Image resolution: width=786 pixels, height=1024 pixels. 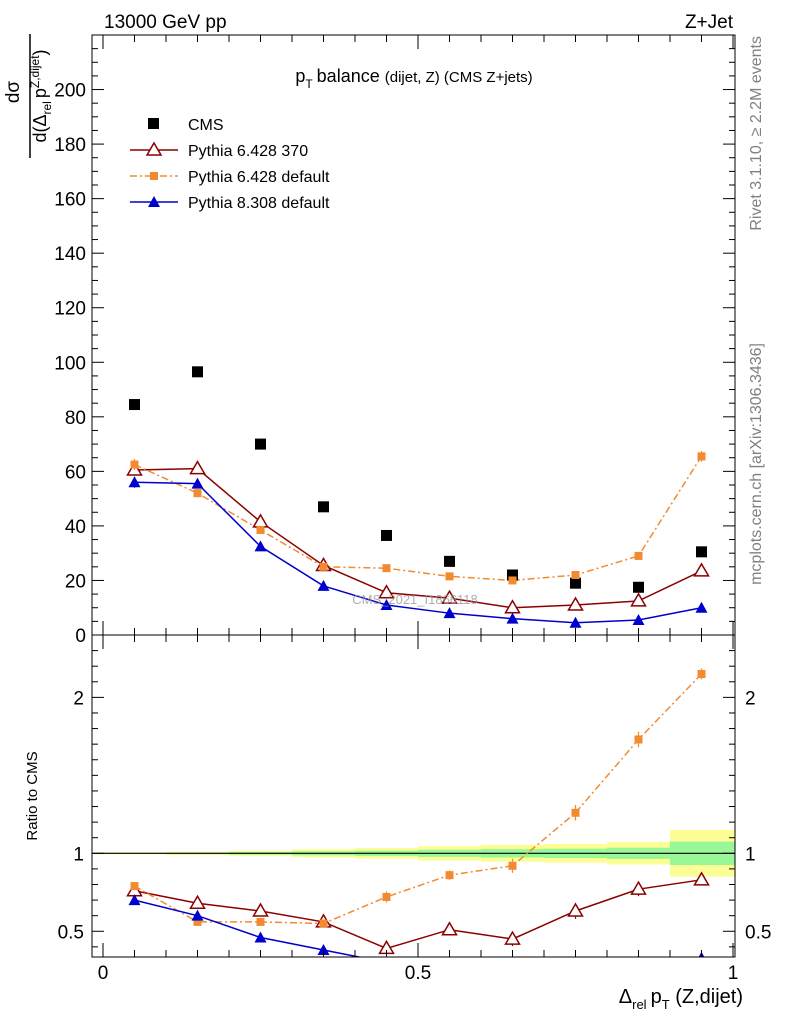 What do you see at coordinates (756, 133) in the screenshot?
I see `rivet-label: Rivet 3.1.10, ≥ 2.2M events` at bounding box center [756, 133].